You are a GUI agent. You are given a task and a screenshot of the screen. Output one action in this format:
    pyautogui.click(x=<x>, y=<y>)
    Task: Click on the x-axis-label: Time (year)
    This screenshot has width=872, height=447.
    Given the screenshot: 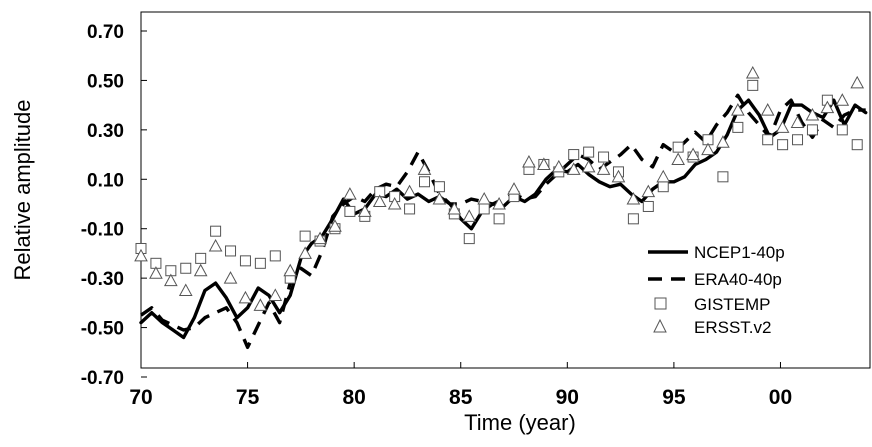 What is the action you would take?
    pyautogui.click(x=520, y=422)
    